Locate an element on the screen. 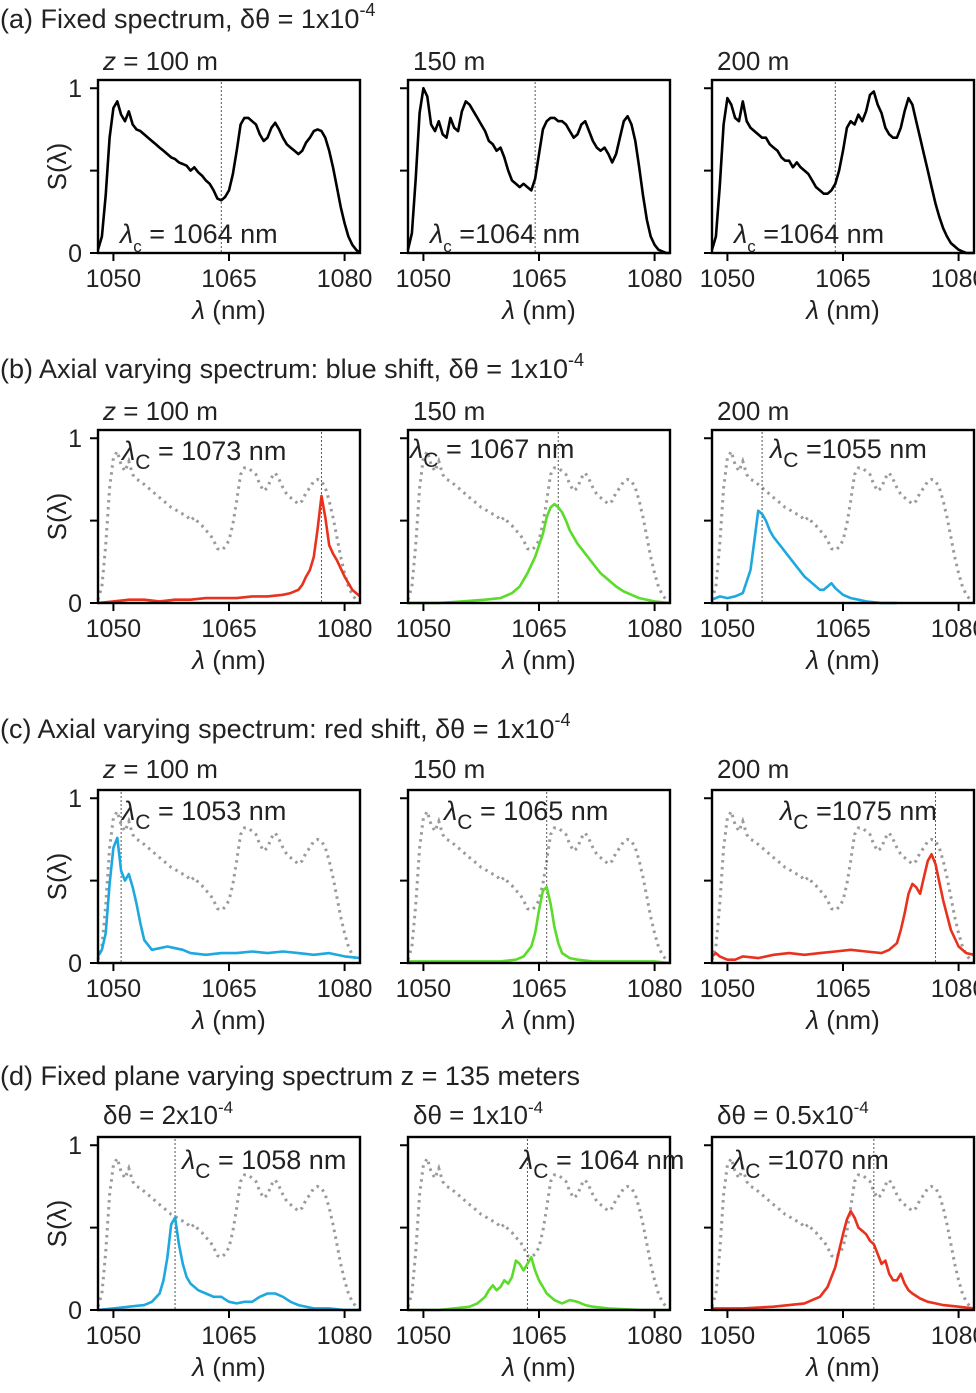 This screenshot has width=976, height=1393. center-wavelength-label: λC = 1065 nm is located at coordinates (525, 815).